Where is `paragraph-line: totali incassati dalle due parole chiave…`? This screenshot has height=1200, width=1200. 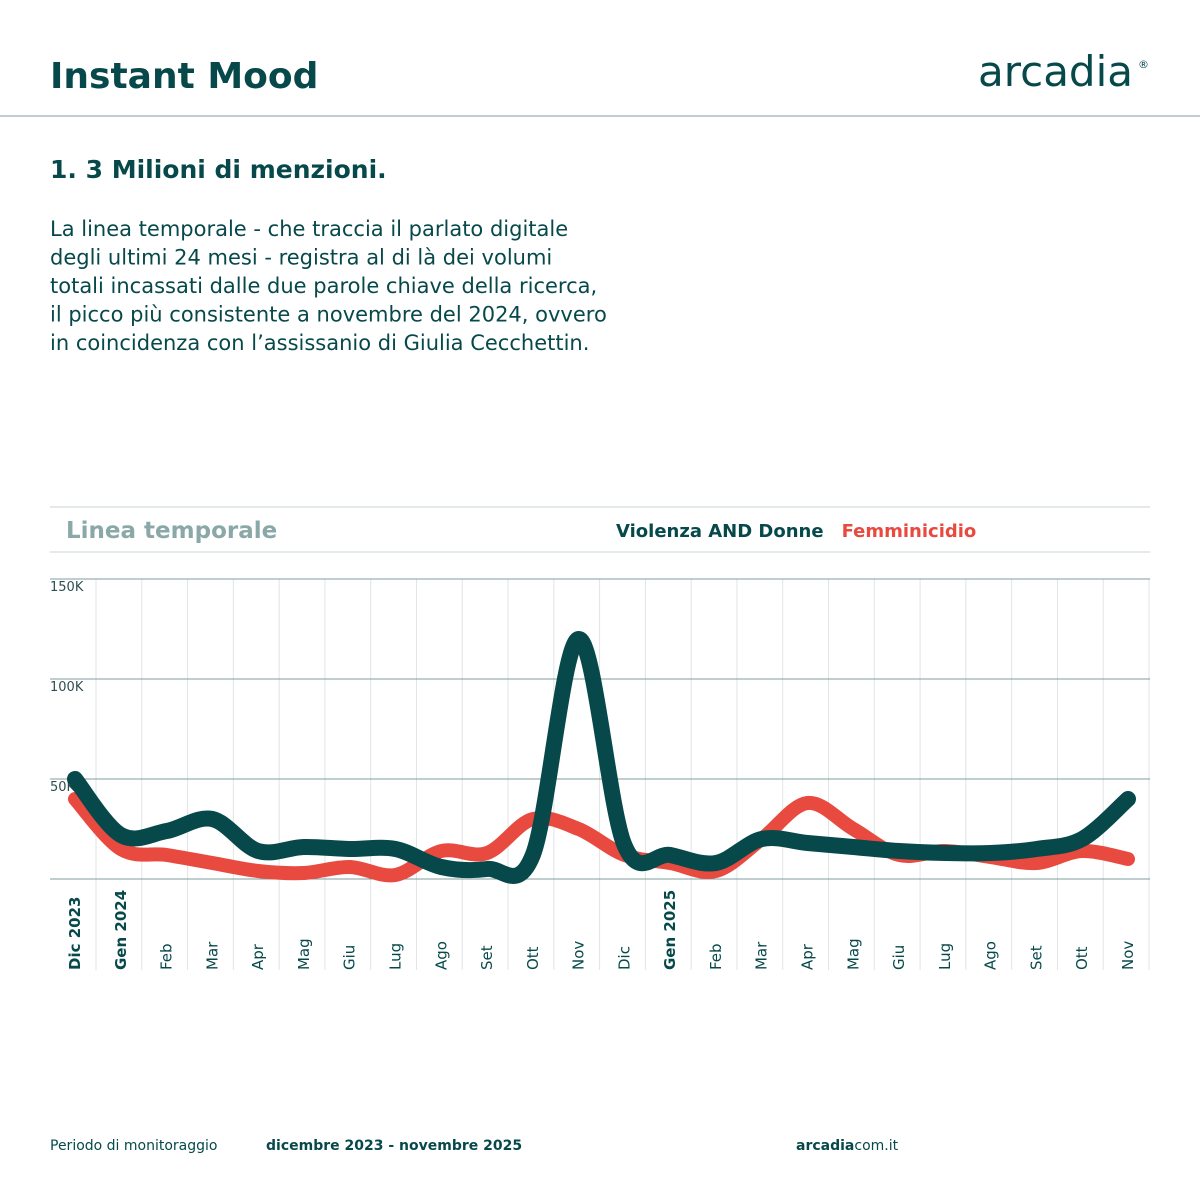
paragraph-line: totali incassati dalle due parole chiave… is located at coordinates (323, 286).